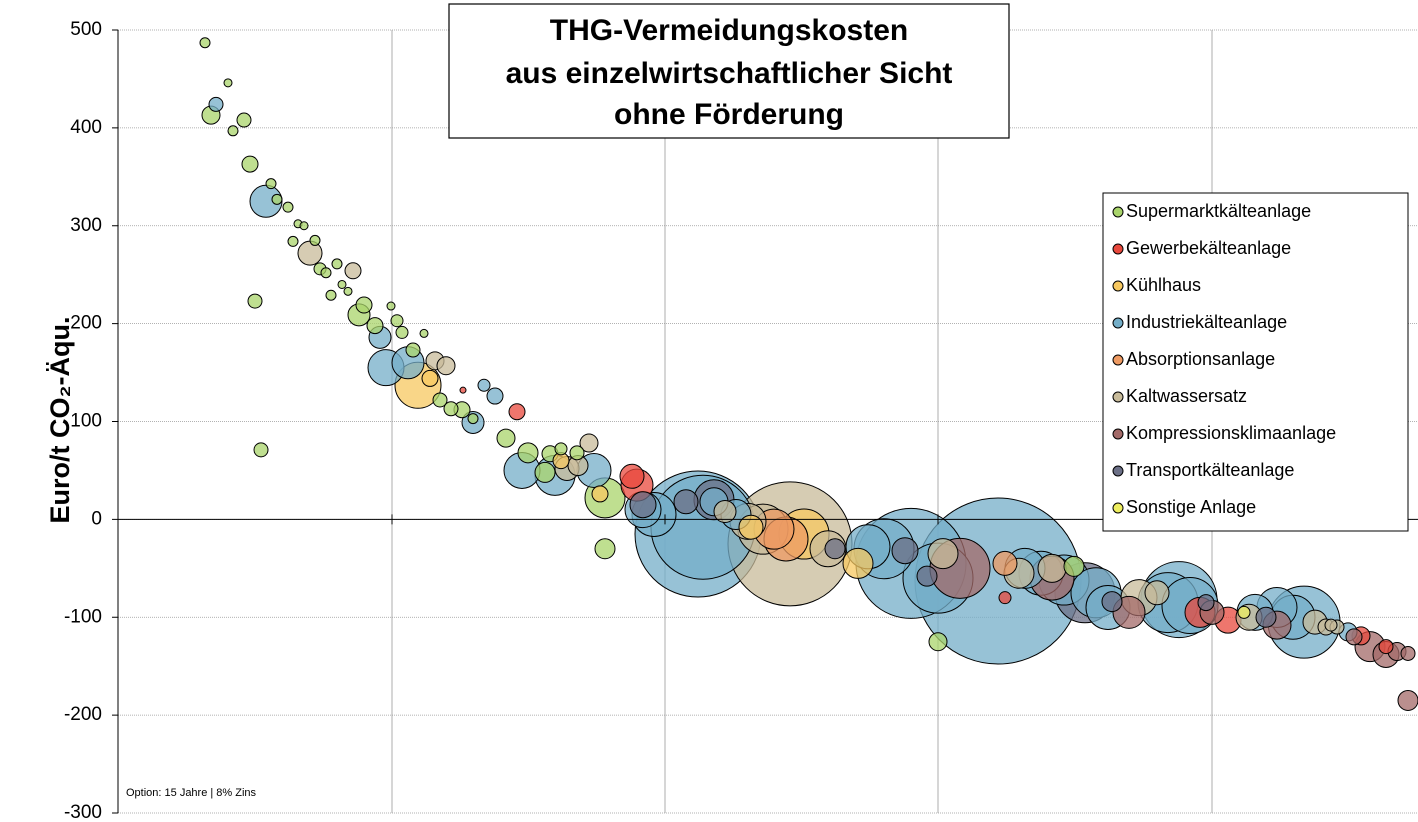 Image resolution: width=1418 pixels, height=822 pixels. I want to click on y-tick-label: 400, so click(86, 127).